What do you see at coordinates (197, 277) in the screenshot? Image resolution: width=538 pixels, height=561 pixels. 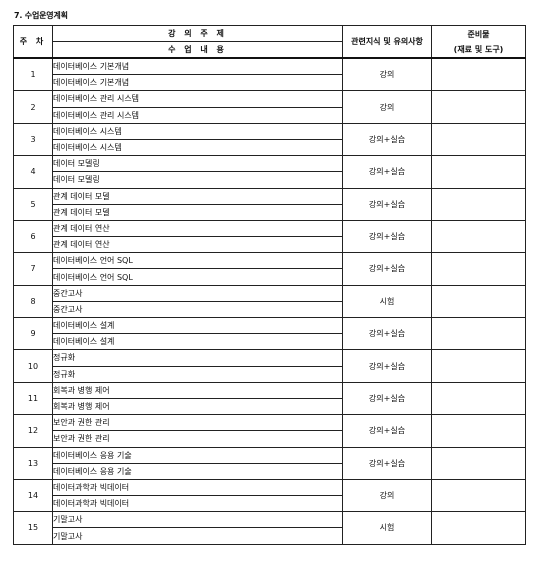 I see `week-content: 데이터베이스 언어 SQL` at bounding box center [197, 277].